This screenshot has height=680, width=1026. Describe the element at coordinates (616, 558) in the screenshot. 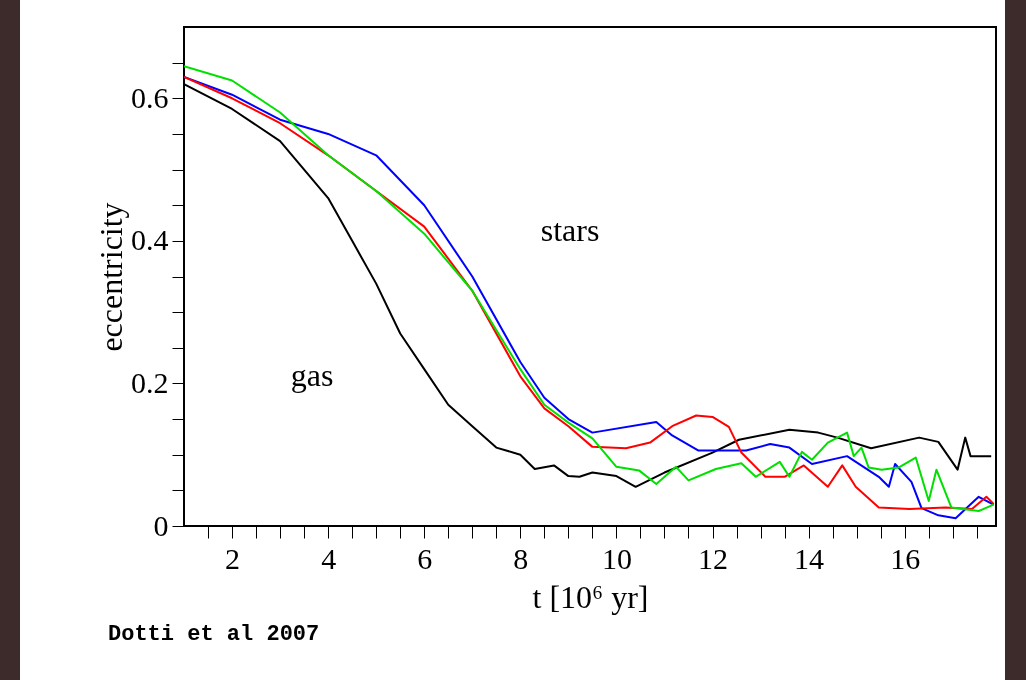

I see `x-tick-label: 10` at that location.